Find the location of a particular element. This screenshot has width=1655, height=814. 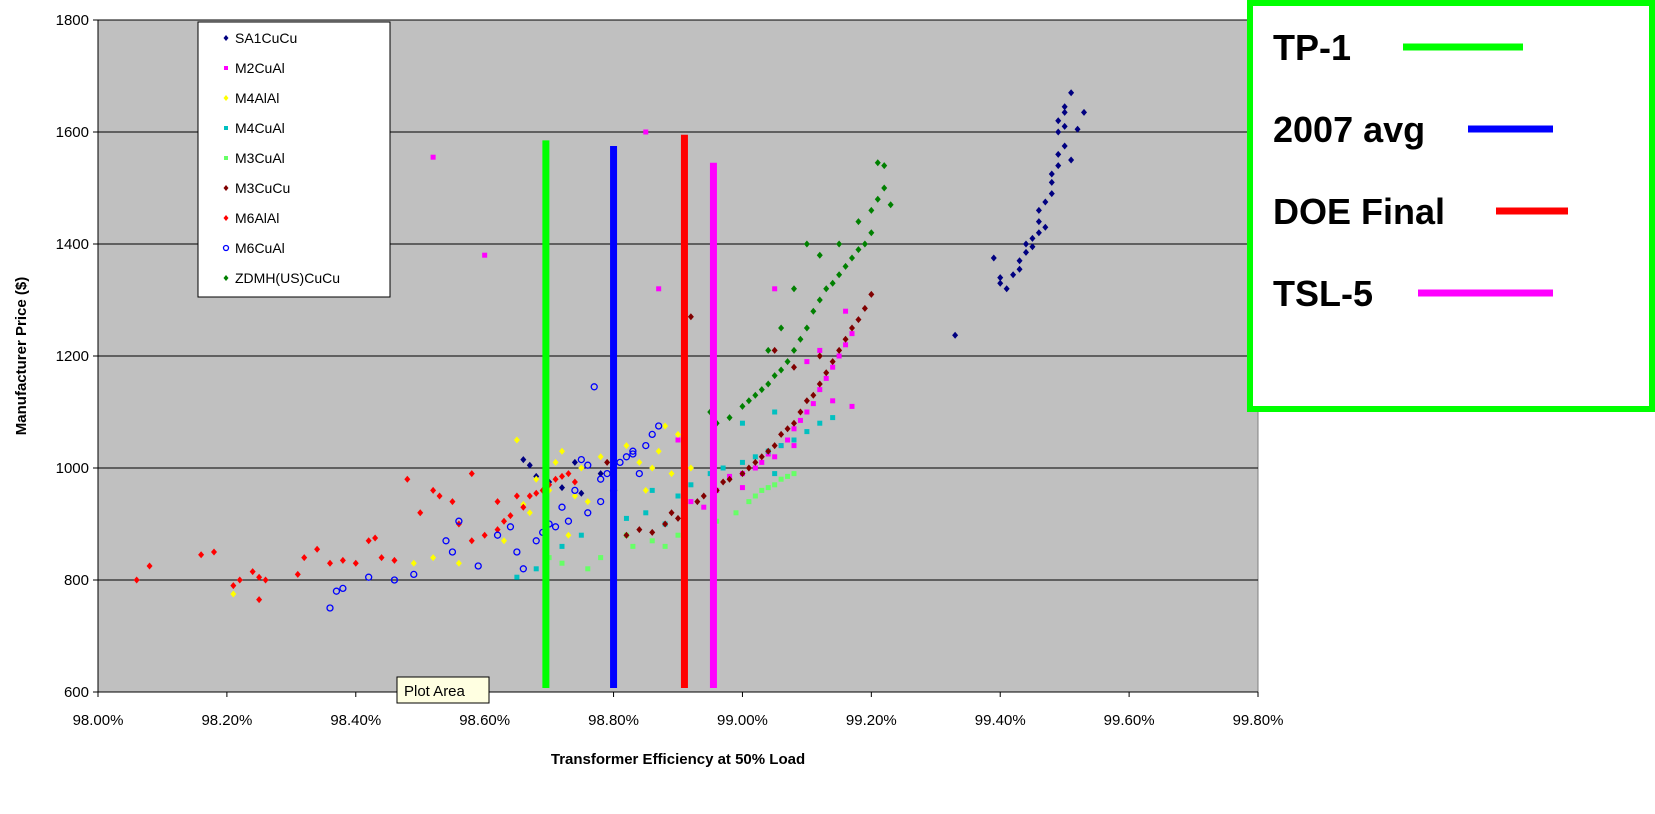

legend-label: SA1CuCu is located at coordinates (266, 38).